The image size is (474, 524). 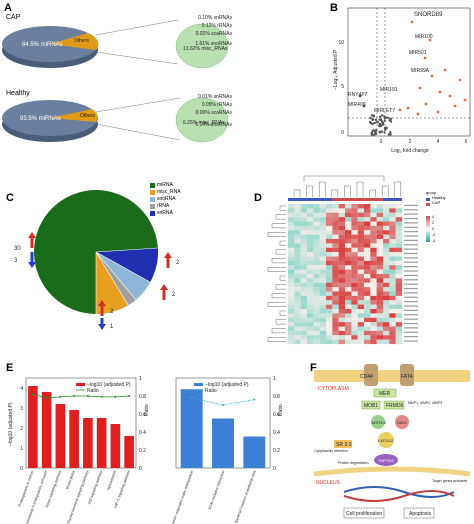 I want to click on c-legend-item: misc_RNA, so click(x=165, y=192).